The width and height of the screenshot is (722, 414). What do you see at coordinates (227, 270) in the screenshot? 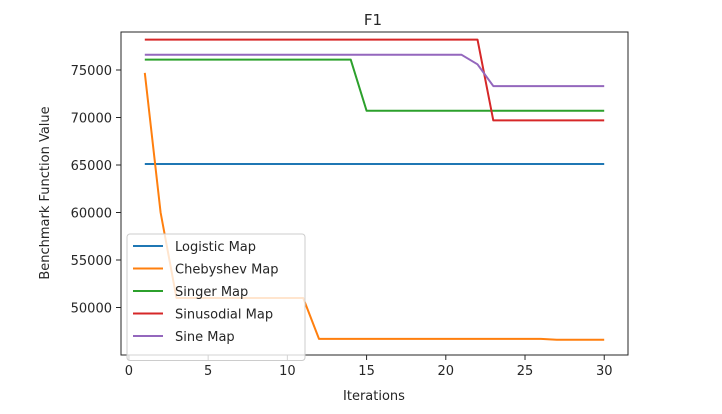
I see `legend-label-1: Chebyshev Map` at bounding box center [227, 270].